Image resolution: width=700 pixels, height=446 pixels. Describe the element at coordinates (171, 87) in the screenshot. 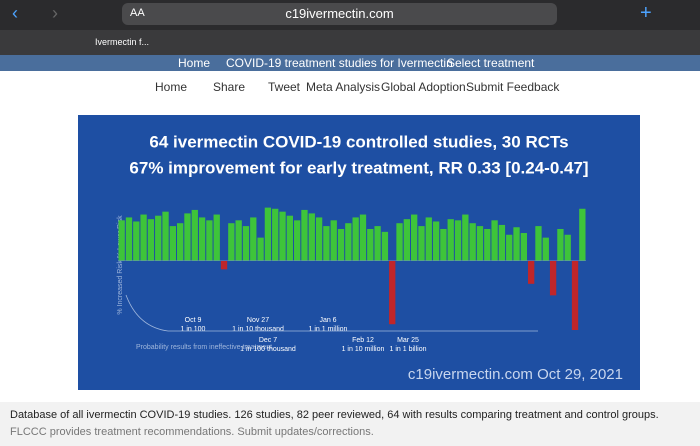

I see `subnav-link: Home` at that location.